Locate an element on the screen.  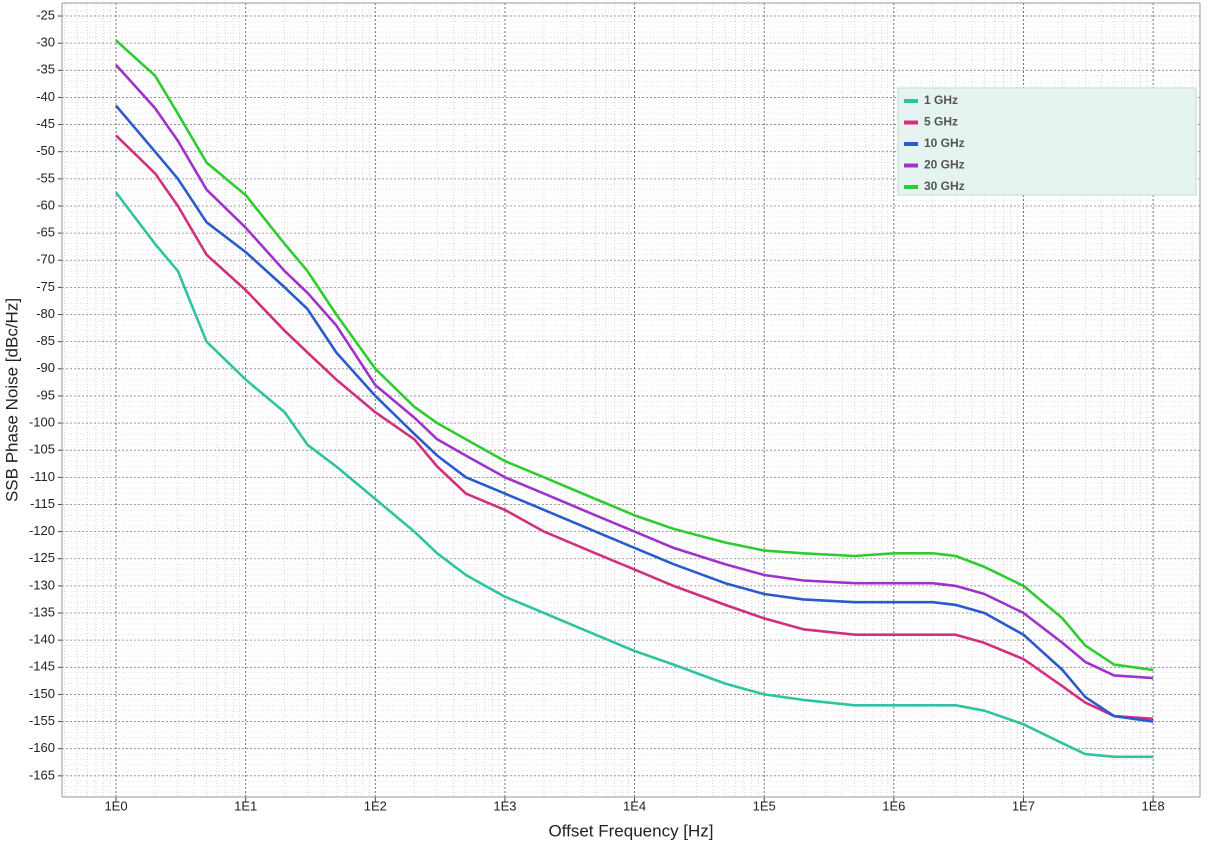
y-tick-label: -65 is located at coordinates (45, 232).